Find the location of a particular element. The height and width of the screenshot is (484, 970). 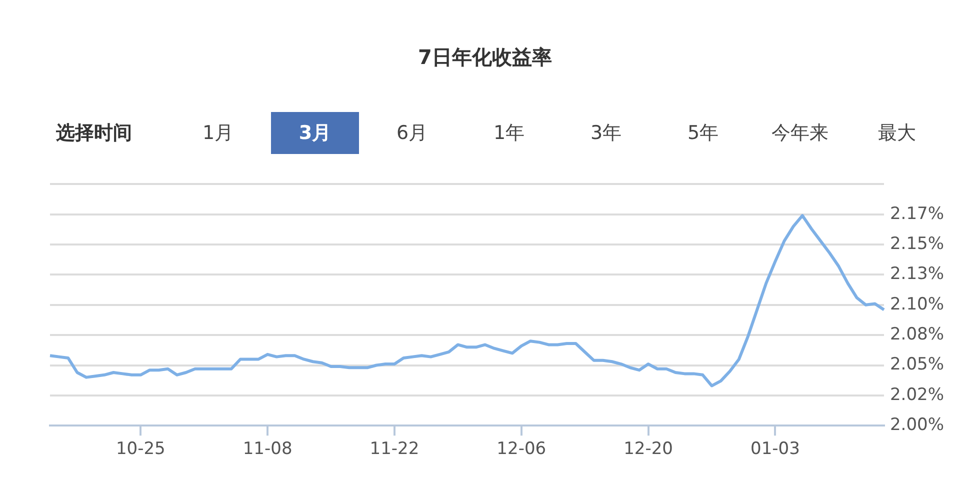

text: 最大 is located at coordinates (897, 133).